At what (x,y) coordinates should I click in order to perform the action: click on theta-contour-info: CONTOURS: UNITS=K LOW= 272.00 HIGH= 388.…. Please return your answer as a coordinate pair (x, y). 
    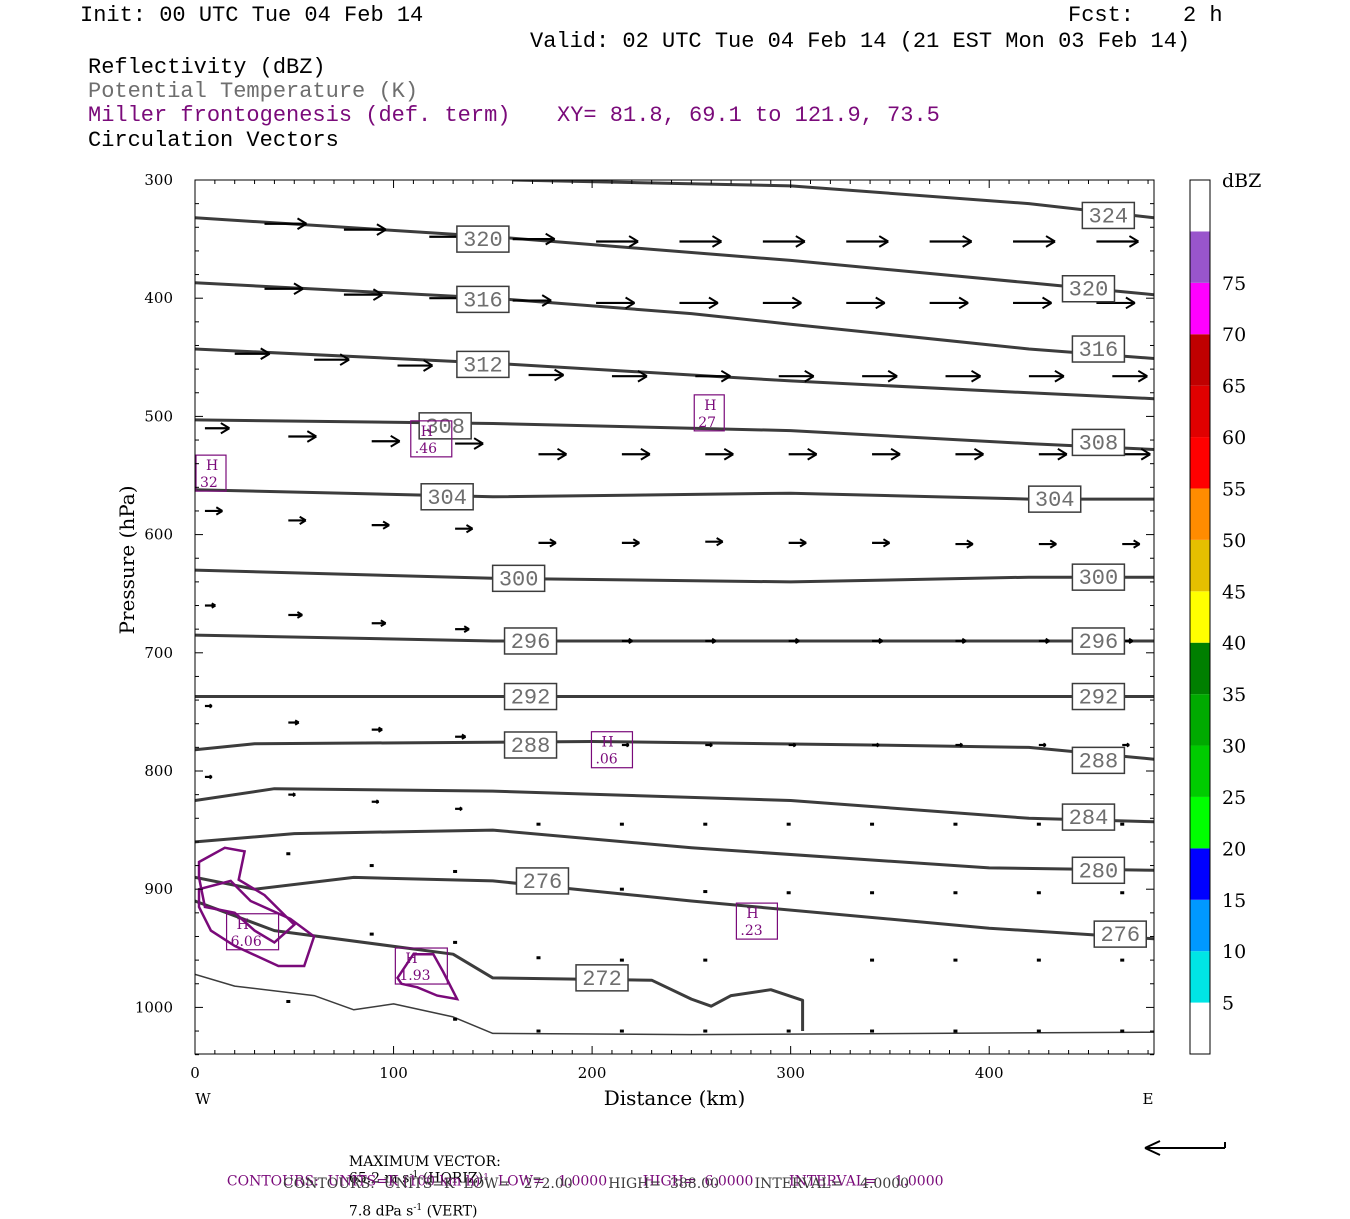
    Looking at the image, I should click on (596, 1184).